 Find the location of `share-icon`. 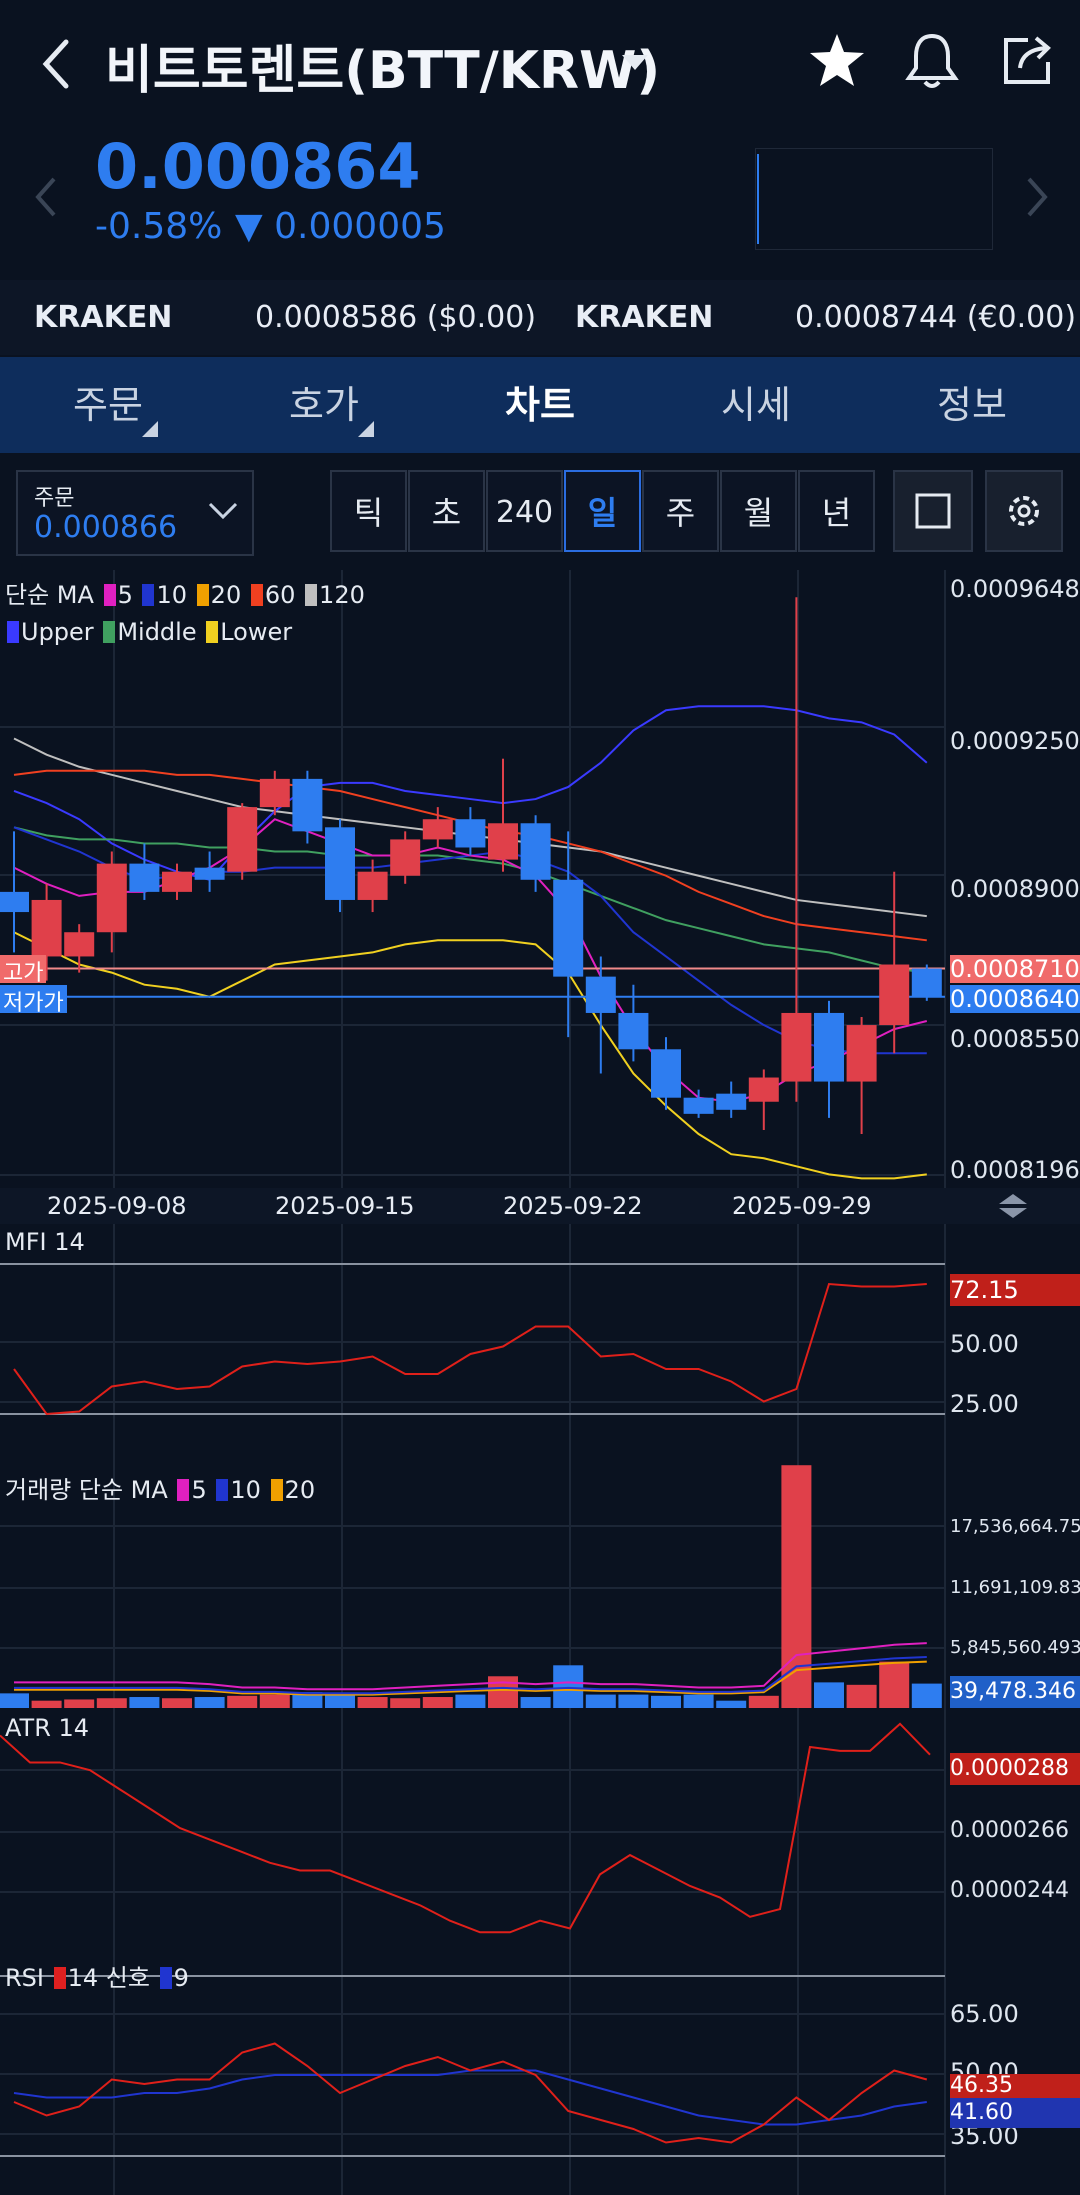

share-icon is located at coordinates (1026, 62).